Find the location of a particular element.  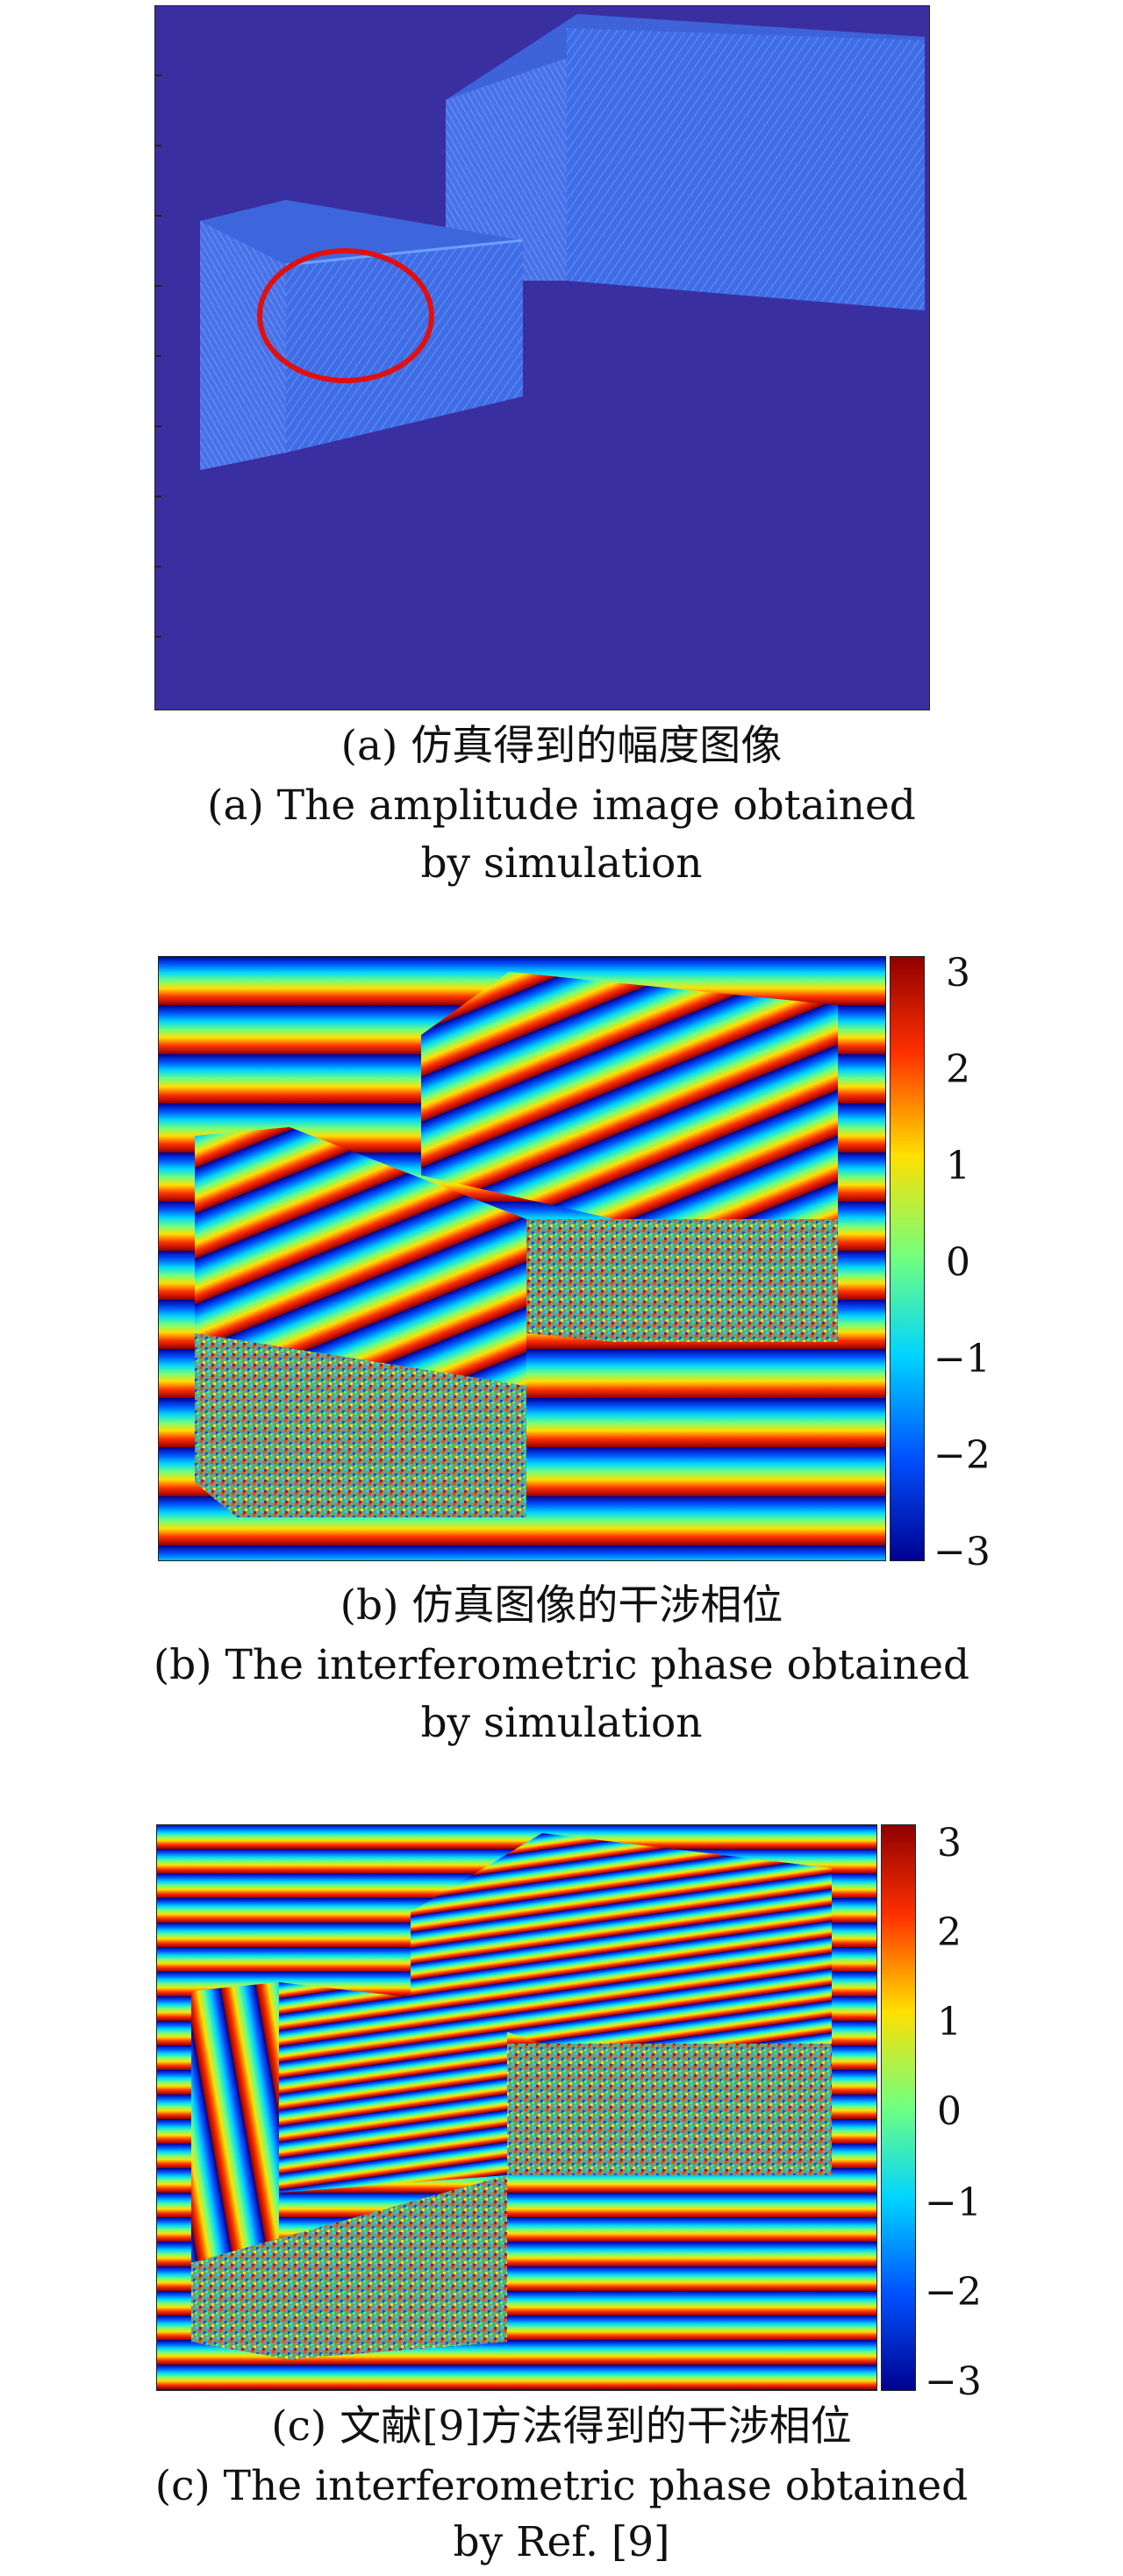

colorbar-b-tick-2: 2 is located at coordinates (958, 1070).